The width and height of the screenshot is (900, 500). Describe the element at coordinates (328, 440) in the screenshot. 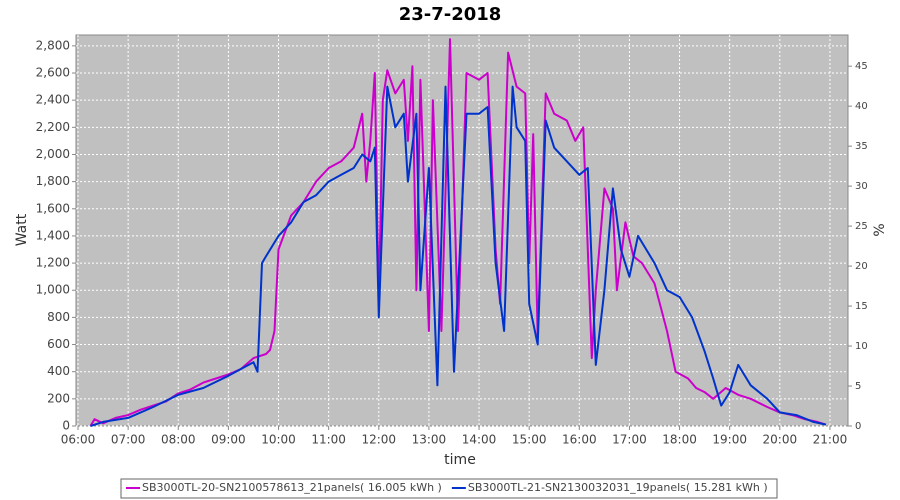

I see `x-tick-label: 11:00` at that location.